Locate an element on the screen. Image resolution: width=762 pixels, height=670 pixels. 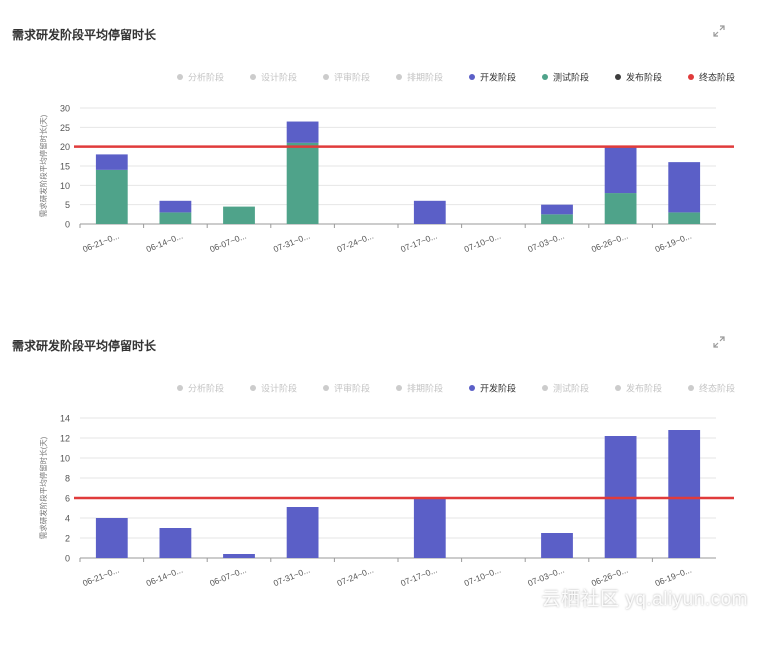
chart-title: 需求研发阶段平均停留时长 is located at coordinates (84, 35).